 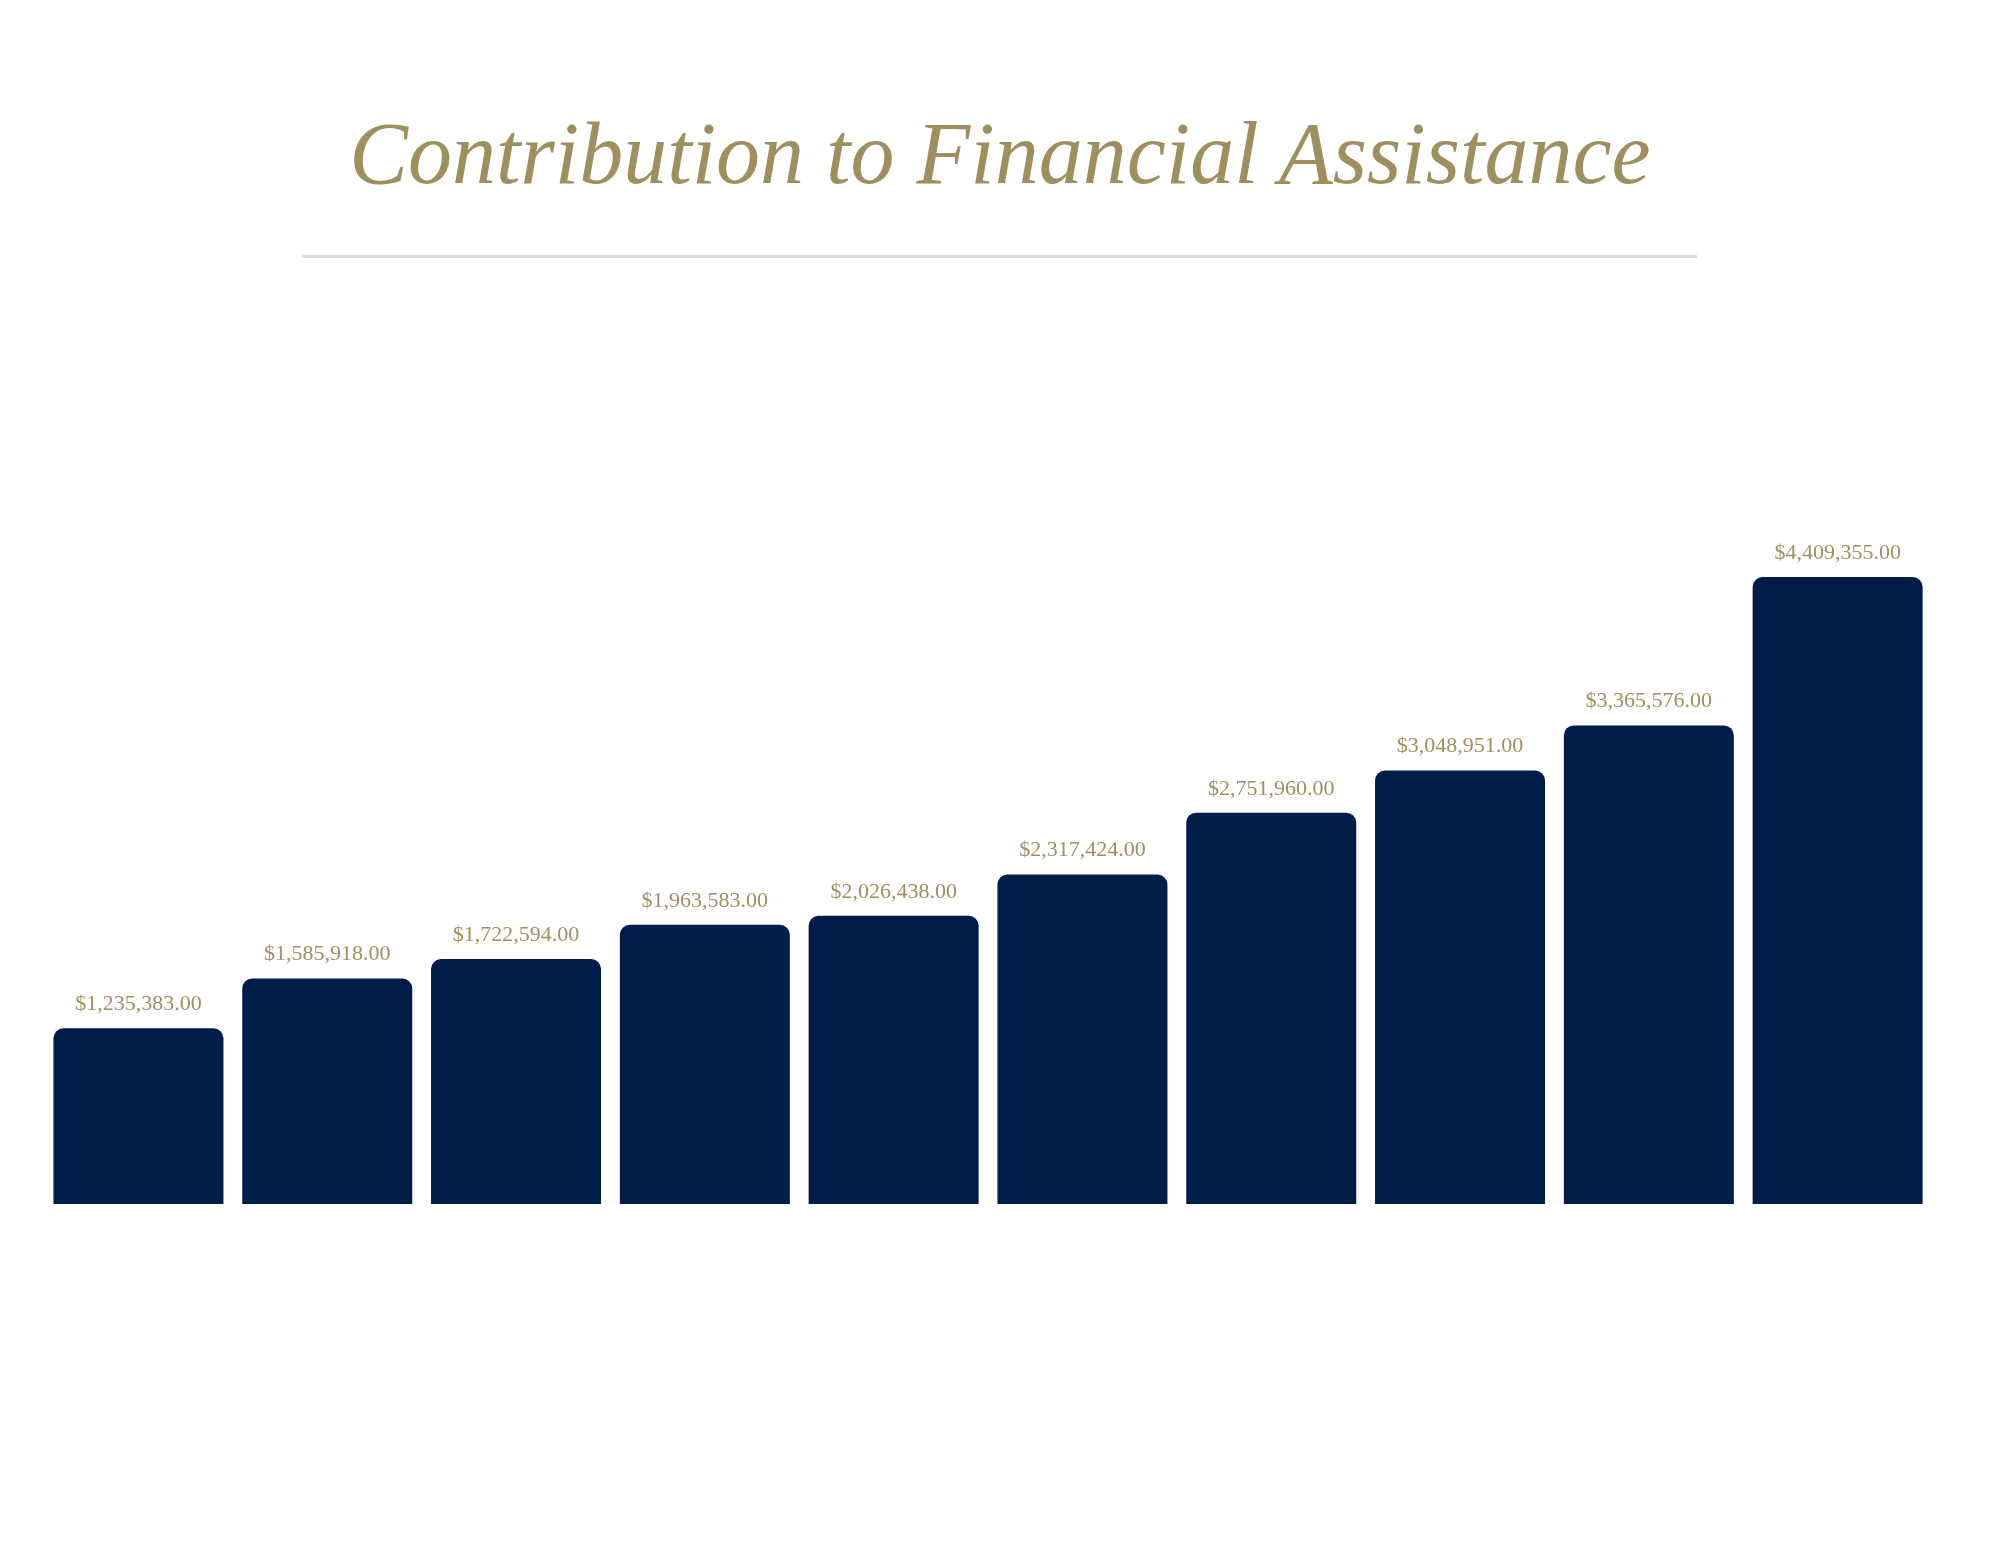 What do you see at coordinates (1000, 154) in the screenshot?
I see `chart-title: Contribution to Financial Assistance` at bounding box center [1000, 154].